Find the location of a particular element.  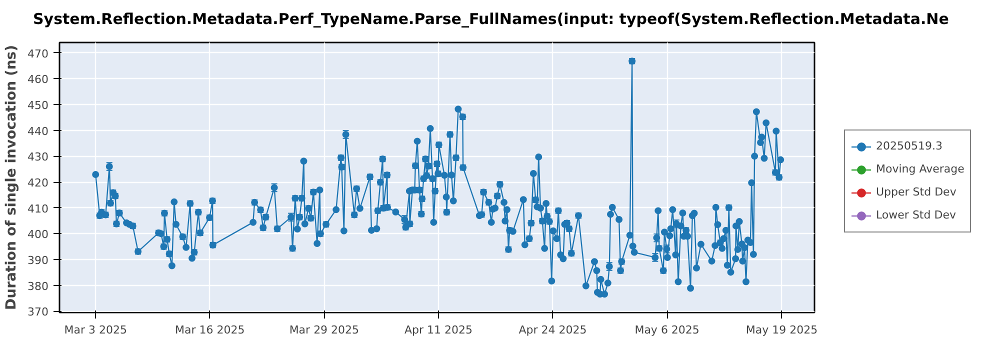

x-tick-label: Mar 16 2025 is located at coordinates (210, 330).